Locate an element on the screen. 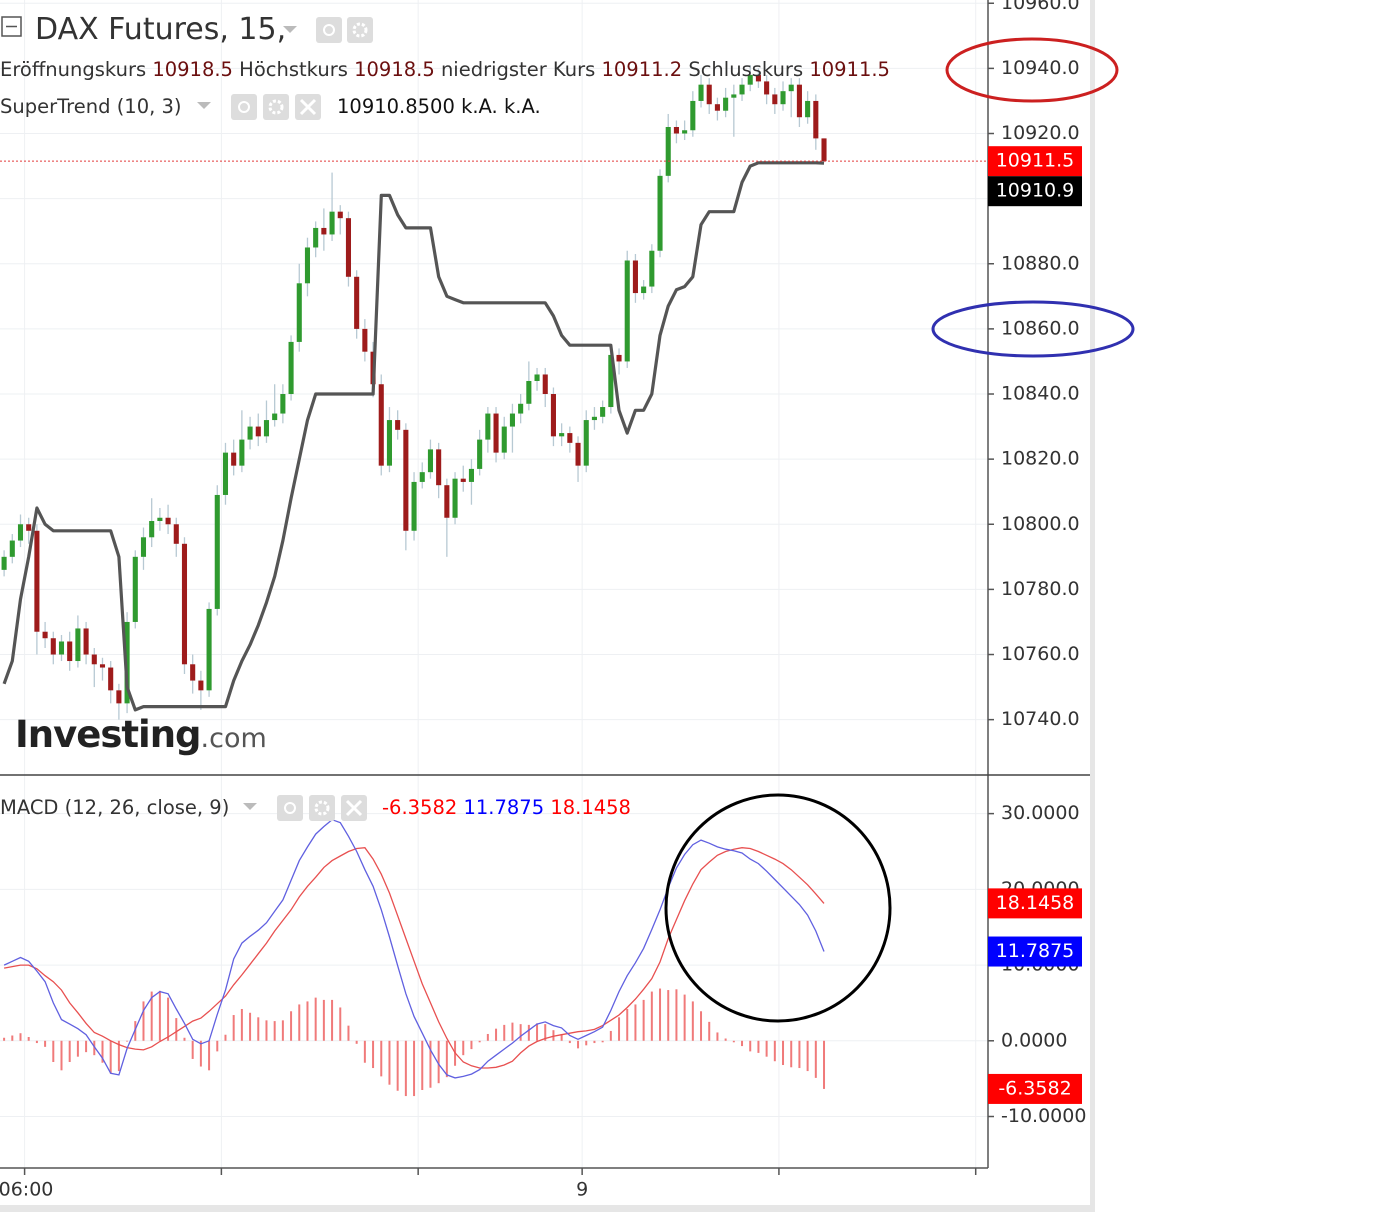 The image size is (1389, 1212). supertrend-label: SuperTrend (10, 3) is located at coordinates (91, 106).